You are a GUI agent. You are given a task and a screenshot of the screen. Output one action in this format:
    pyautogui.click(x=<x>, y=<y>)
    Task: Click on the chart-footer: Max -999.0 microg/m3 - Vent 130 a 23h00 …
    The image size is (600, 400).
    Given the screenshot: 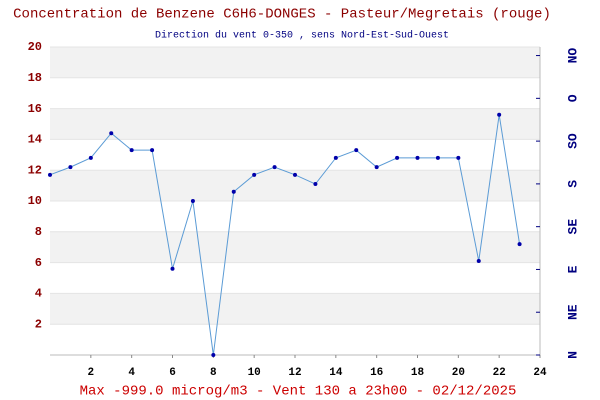 What is the action you would take?
    pyautogui.click(x=298, y=392)
    